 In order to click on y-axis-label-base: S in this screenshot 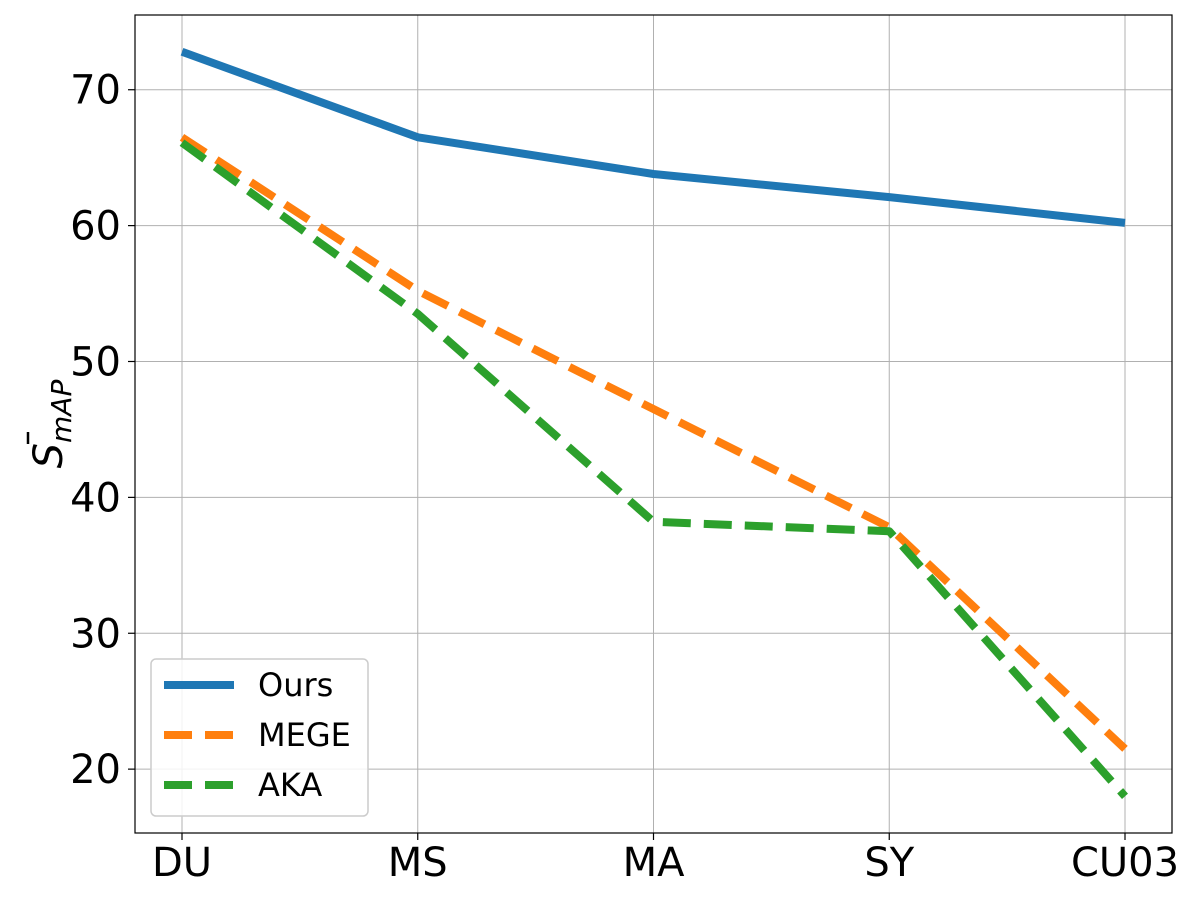, I will do `click(49, 455)`.